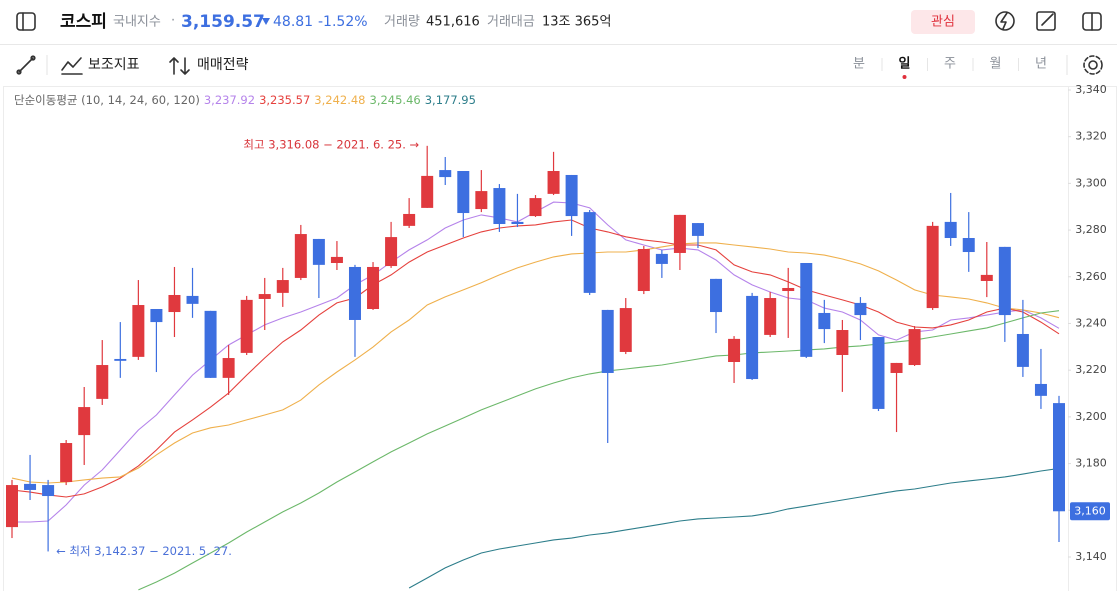  I want to click on y-tick-label: 3,200, so click(1091, 416).